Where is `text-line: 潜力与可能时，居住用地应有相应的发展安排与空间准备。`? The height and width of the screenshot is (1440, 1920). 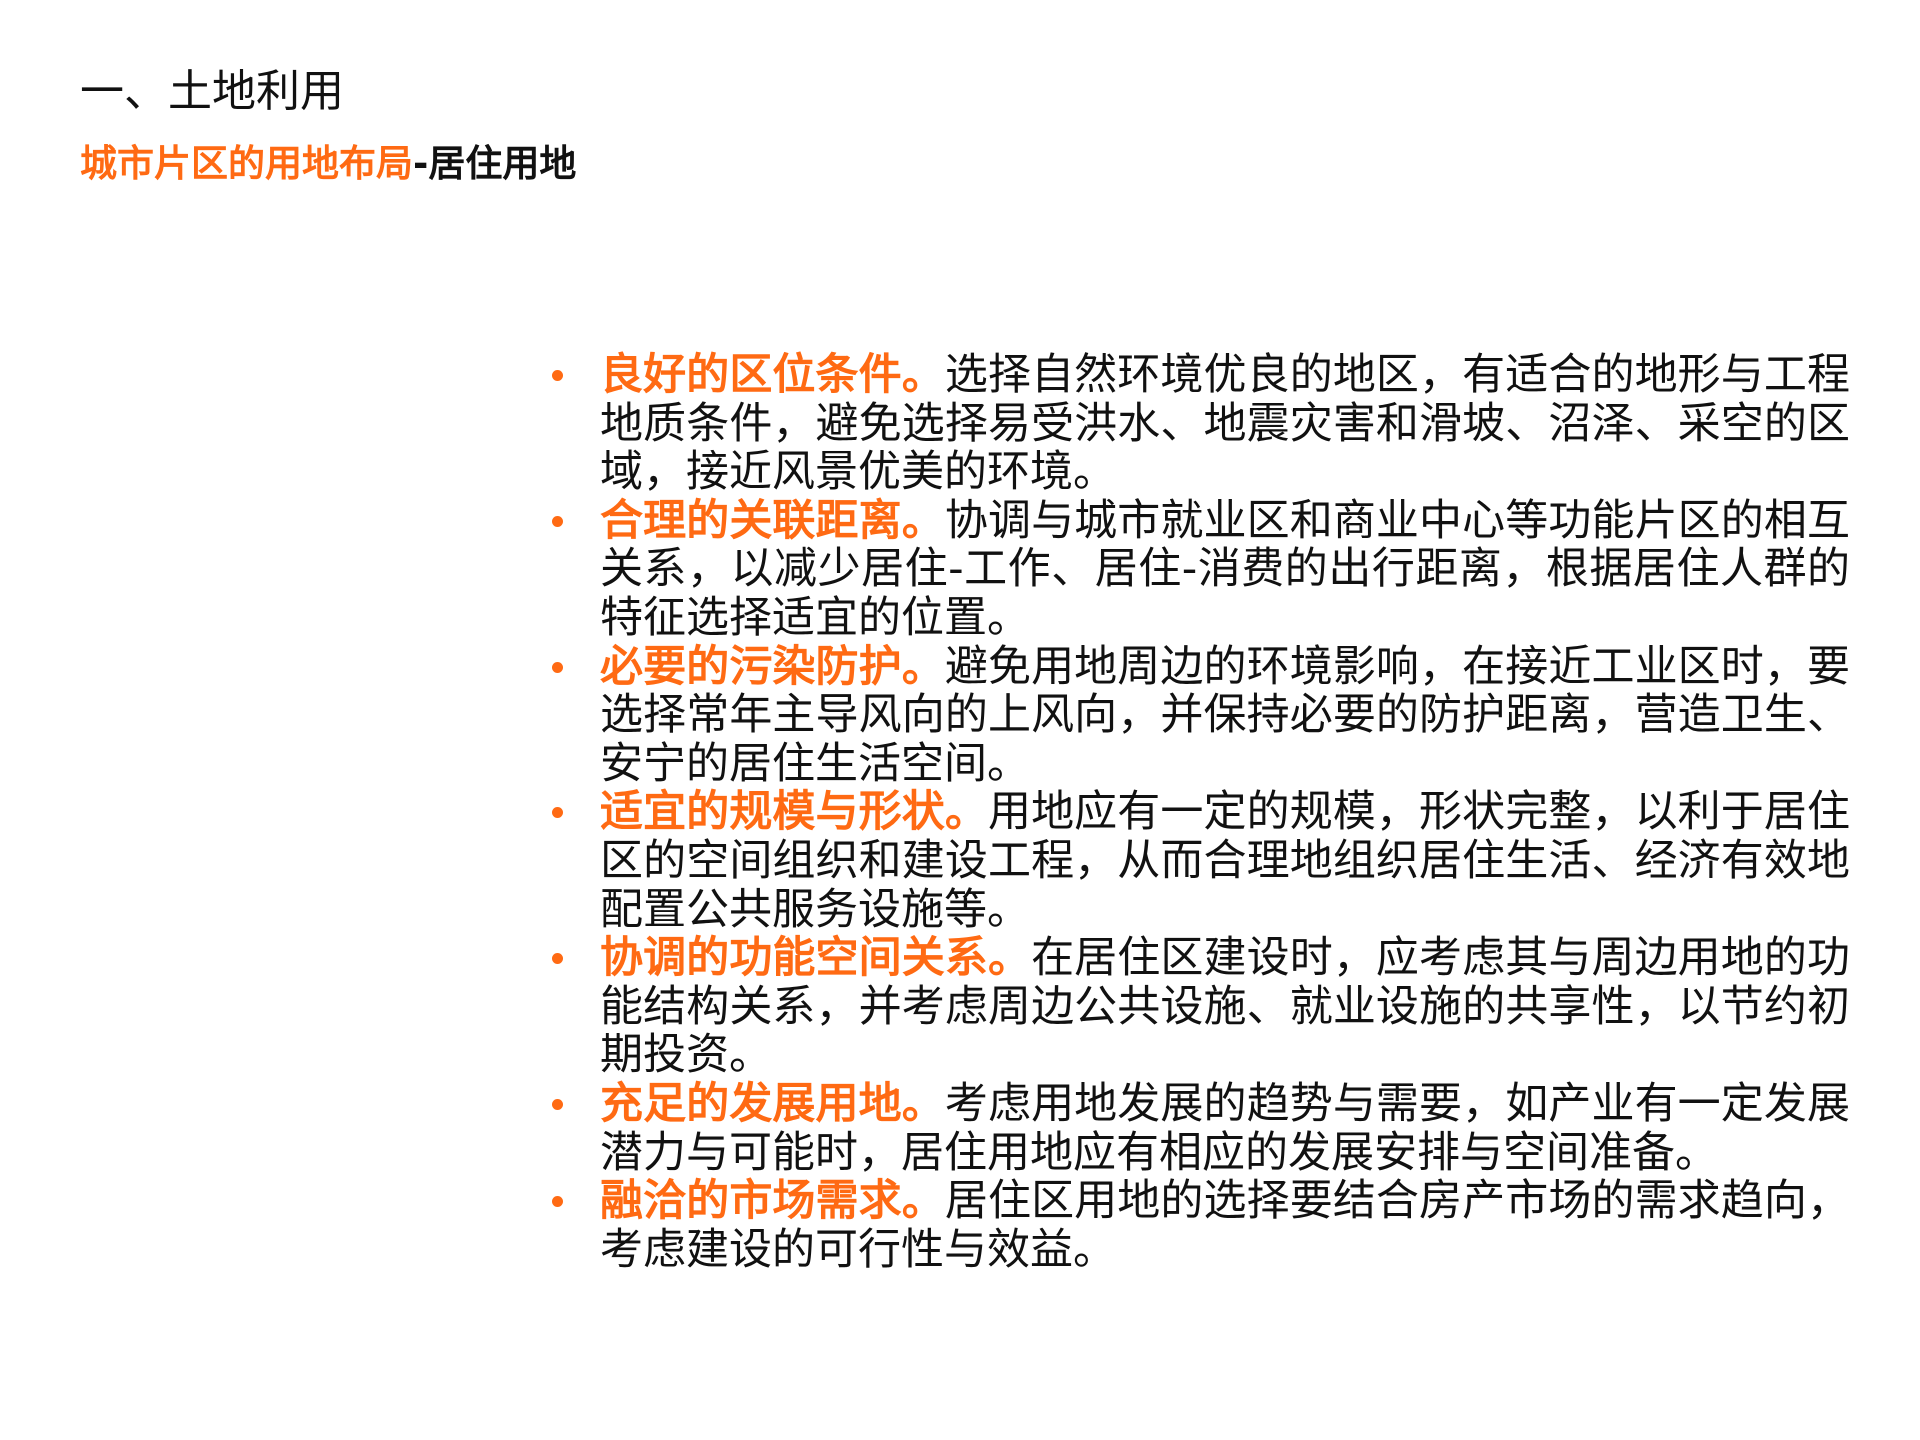 text-line: 潜力与可能时，居住用地应有相应的发展安排与空间准备。 is located at coordinates (1225, 1152).